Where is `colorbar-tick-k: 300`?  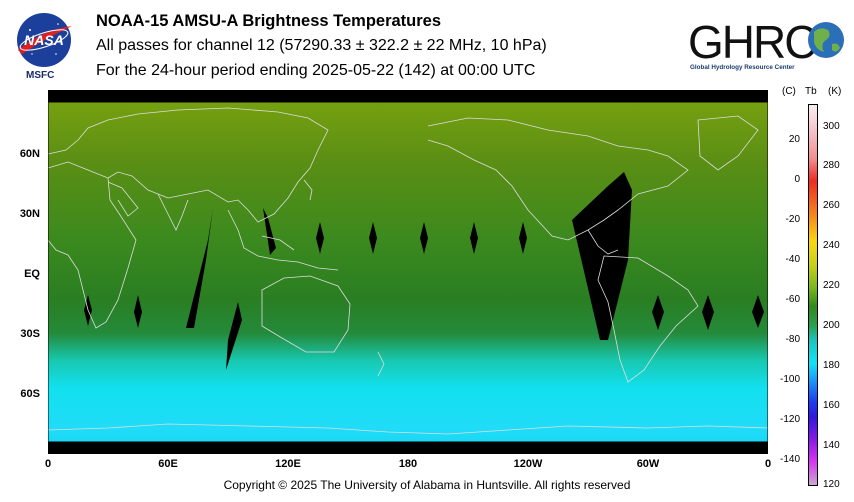 colorbar-tick-k: 300 is located at coordinates (831, 126).